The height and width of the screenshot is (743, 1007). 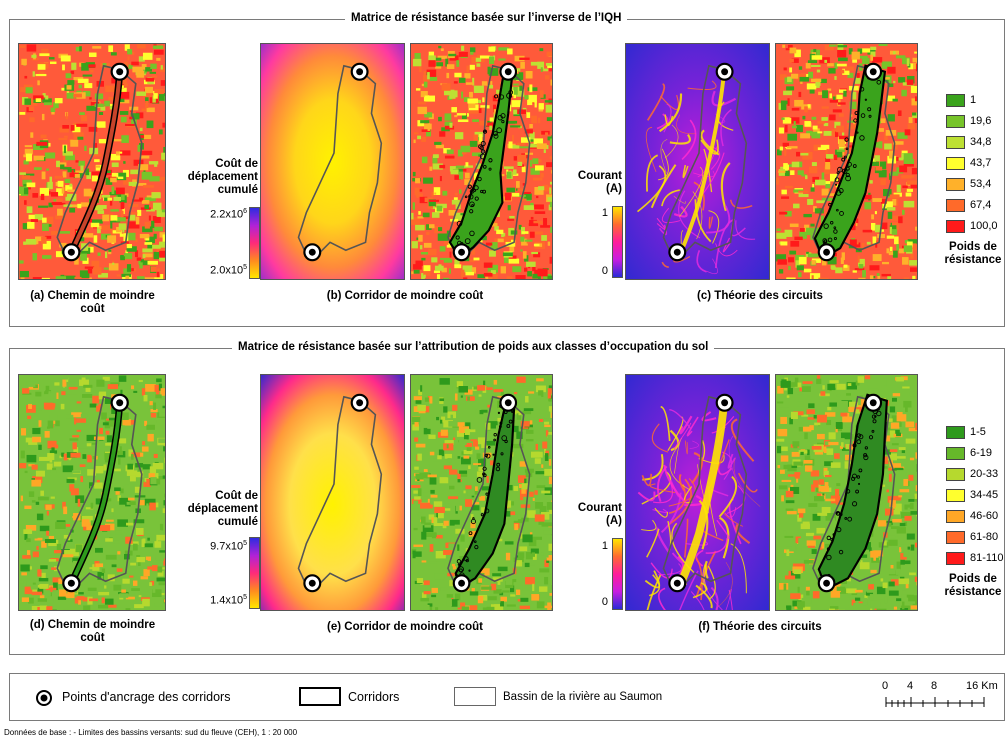 What do you see at coordinates (984, 474) in the screenshot?
I see `legend-label: 20-33` at bounding box center [984, 474].